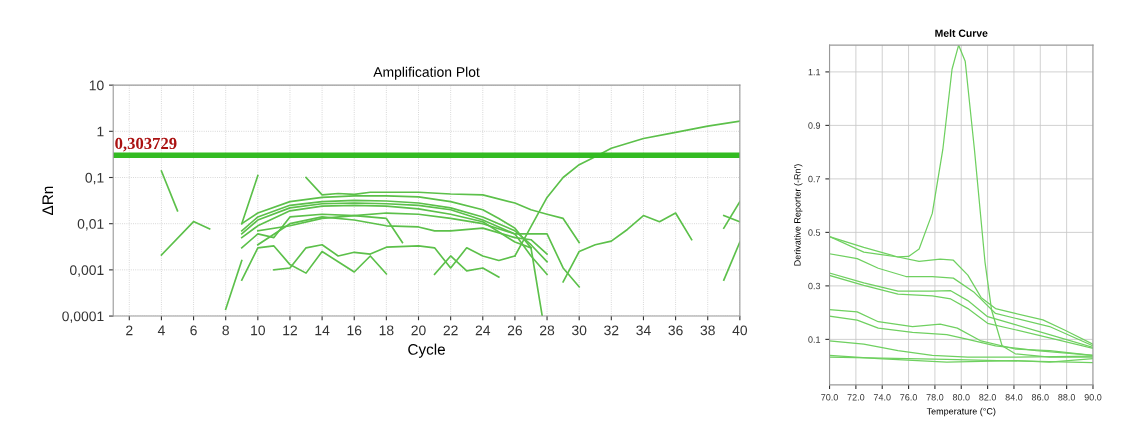 This screenshot has height=430, width=1121. I want to click on y-tick-label: 0,01, so click(90, 225).